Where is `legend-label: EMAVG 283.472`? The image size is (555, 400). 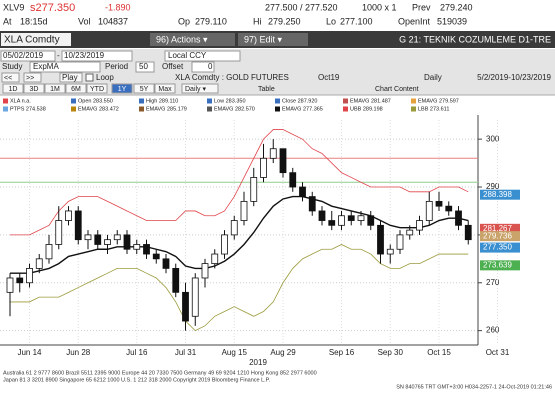
legend-label: EMAVG 283.472 is located at coordinates (98, 109).